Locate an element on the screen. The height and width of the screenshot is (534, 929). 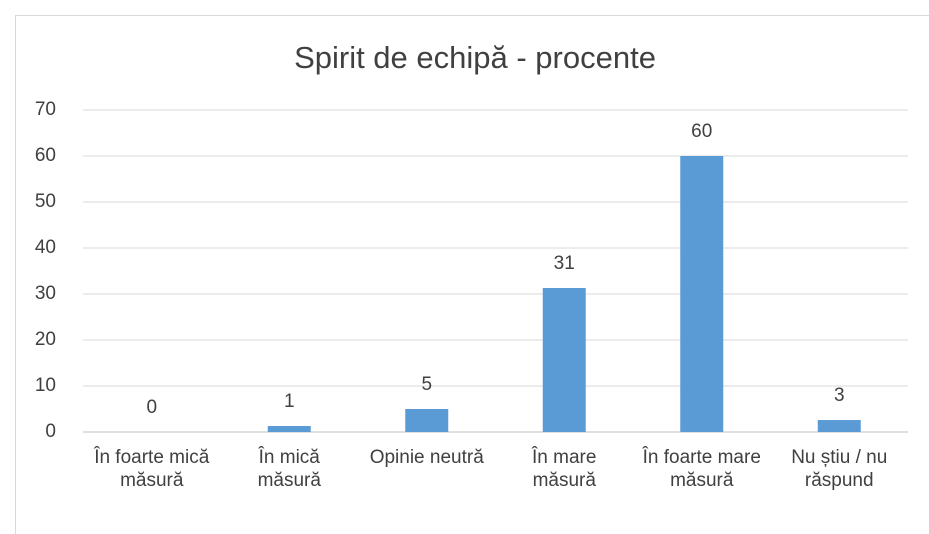
data-label: 60 is located at coordinates (701, 131).